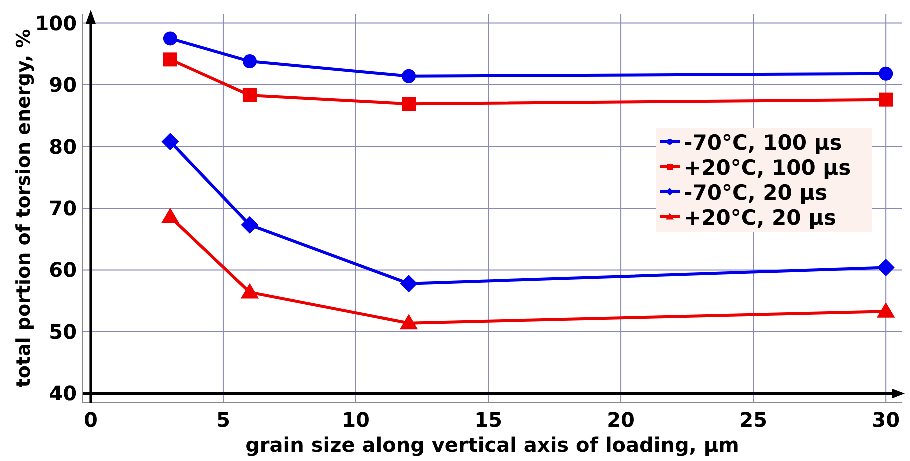 This screenshot has width=910, height=461. What do you see at coordinates (63, 270) in the screenshot?
I see `y-tick-label: 60` at bounding box center [63, 270].